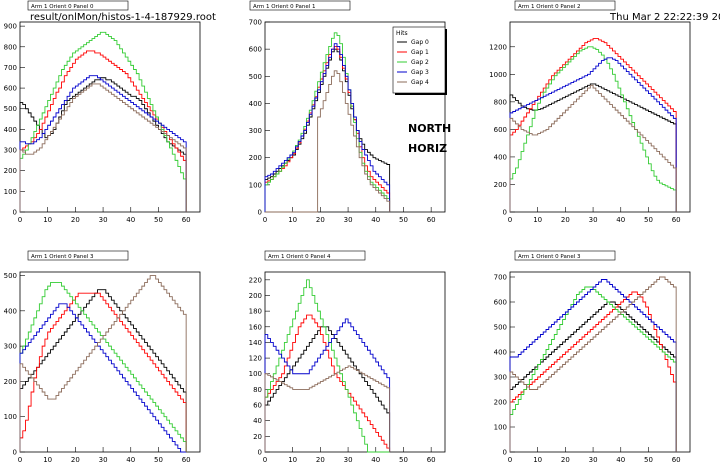  What do you see at coordinates (255, 50) in the screenshot?
I see `y-tick-label: 600` at bounding box center [255, 50].